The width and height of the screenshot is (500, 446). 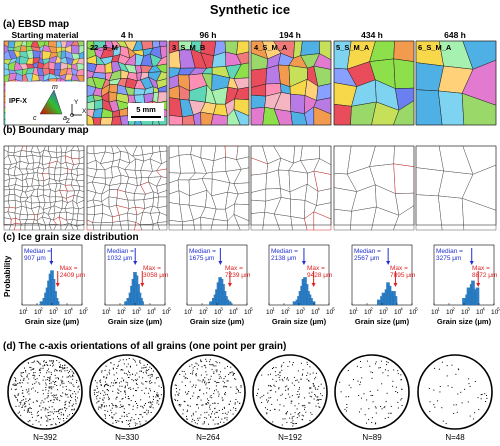 I want to click on time-header: 194 h, so click(x=290, y=35).